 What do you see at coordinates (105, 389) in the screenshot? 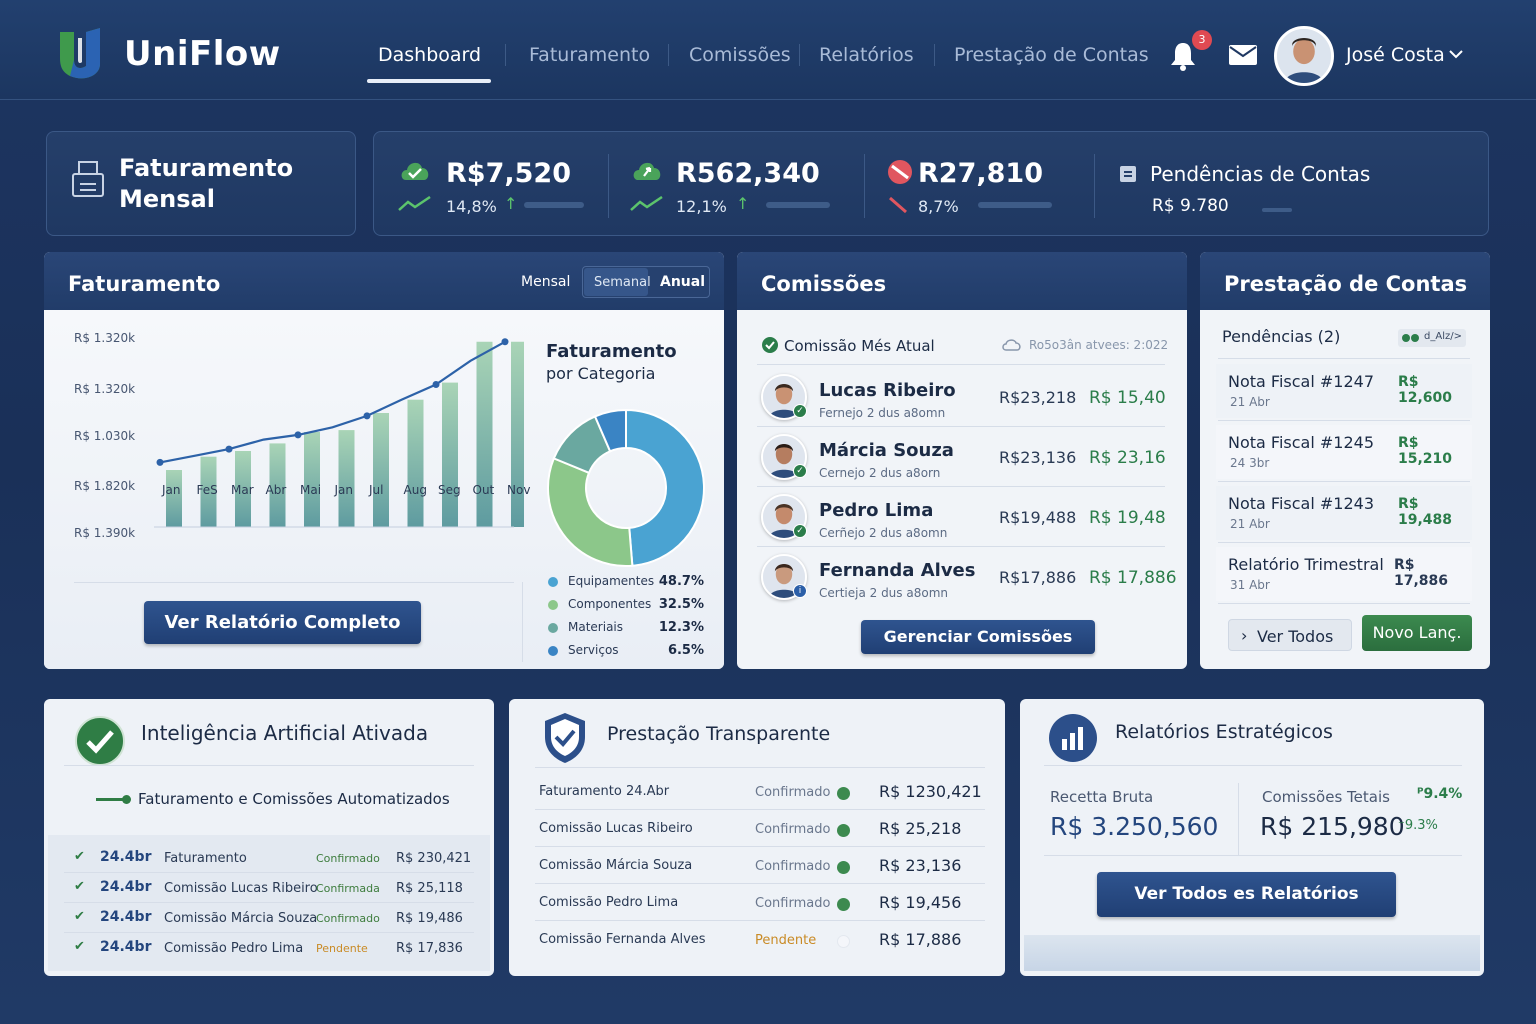
I see `y-axis-label: R$ 1.320k` at bounding box center [105, 389].